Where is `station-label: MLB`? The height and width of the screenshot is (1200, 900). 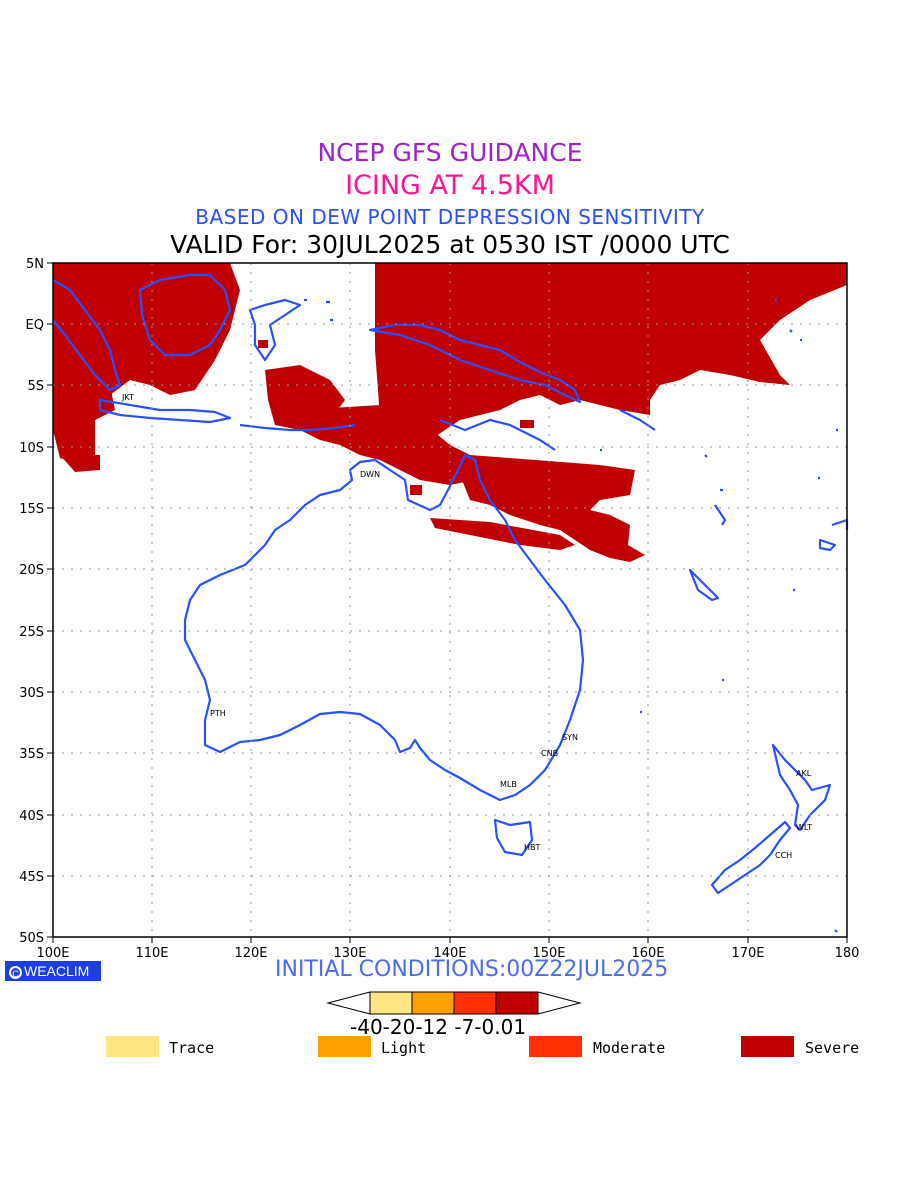 station-label: MLB is located at coordinates (508, 784).